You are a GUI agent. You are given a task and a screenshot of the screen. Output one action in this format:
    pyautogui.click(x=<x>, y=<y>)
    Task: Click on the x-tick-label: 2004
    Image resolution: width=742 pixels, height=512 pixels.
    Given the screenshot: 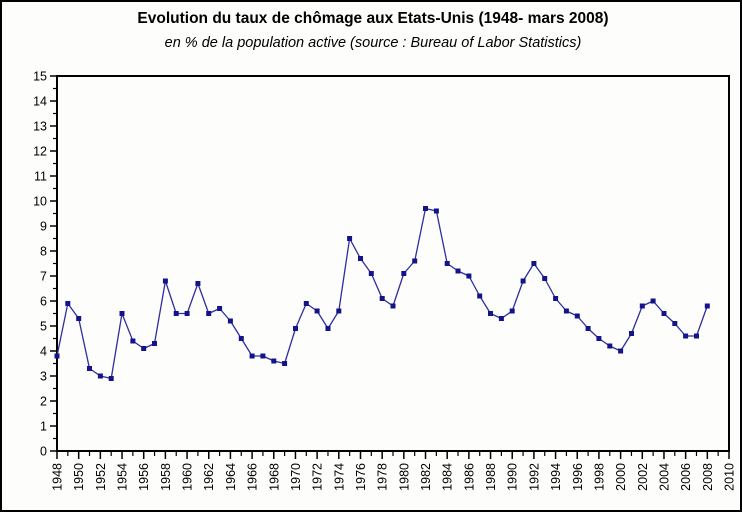 What is the action you would take?
    pyautogui.click(x=664, y=477)
    